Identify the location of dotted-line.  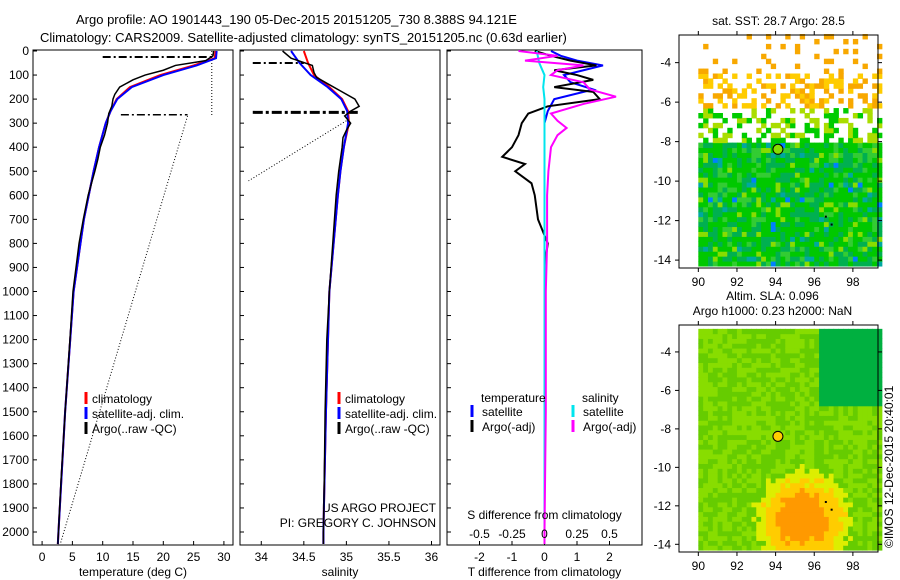
(297, 151).